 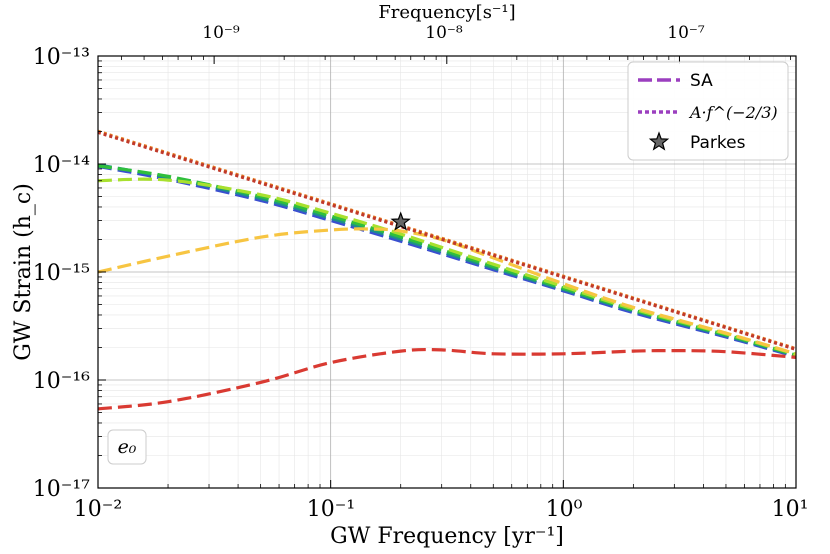 What do you see at coordinates (61, 273) in the screenshot?
I see `y-tick-label: 10⁻¹⁵` at bounding box center [61, 273].